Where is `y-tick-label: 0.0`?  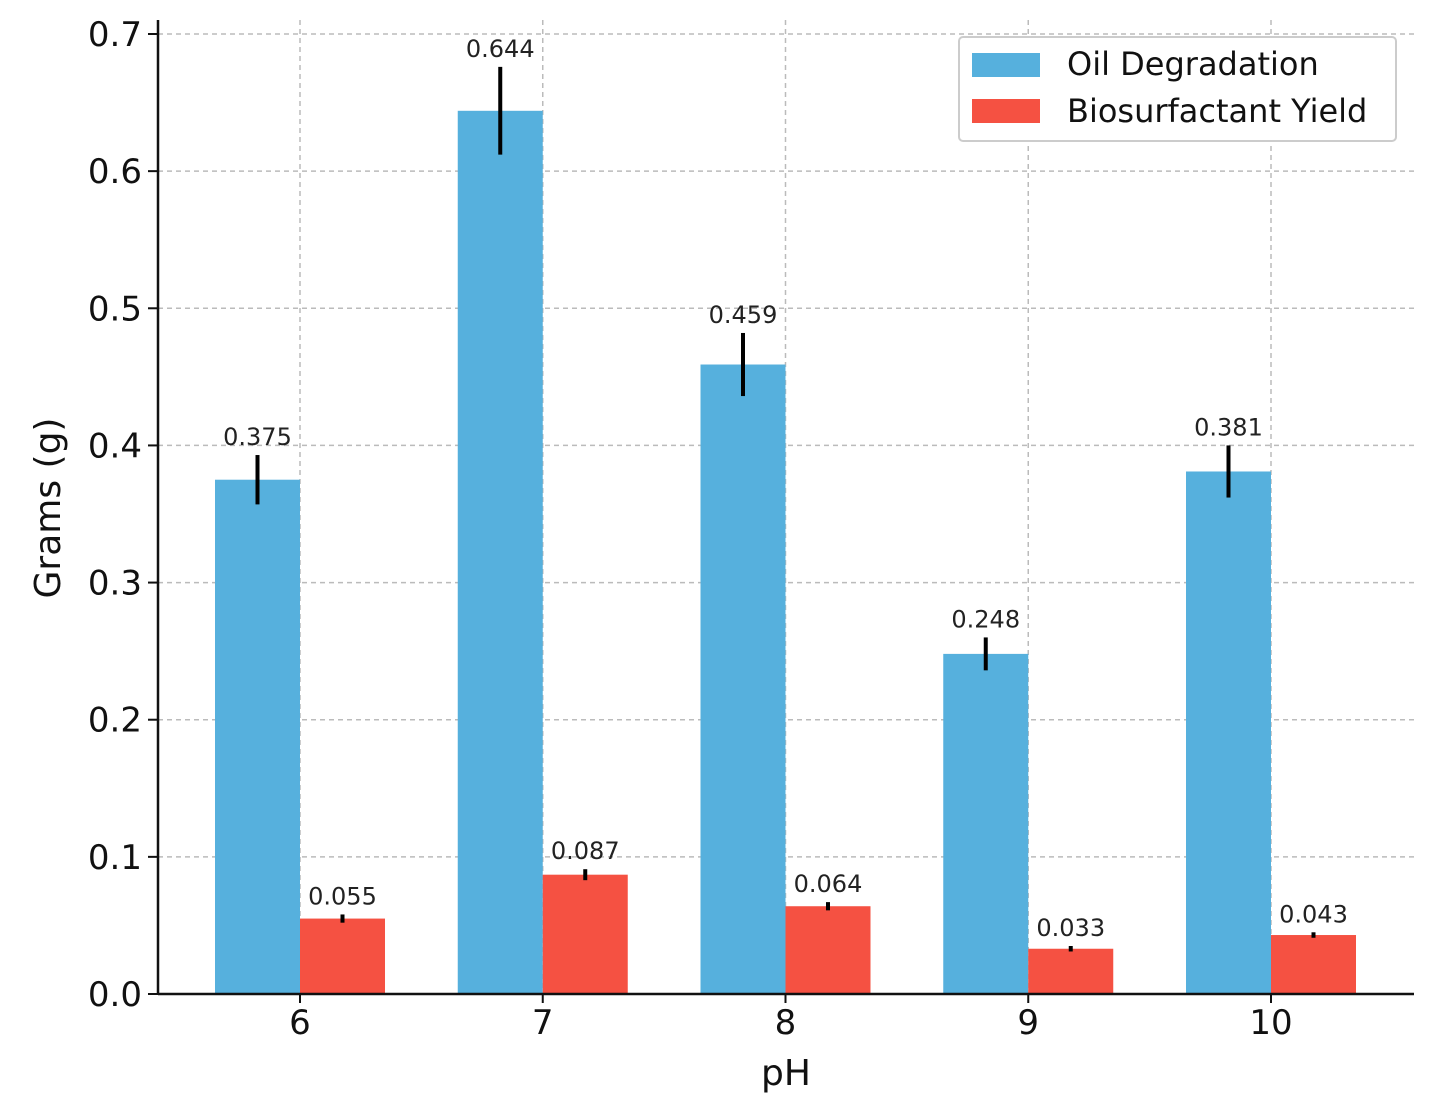
y-tick-label: 0.0 is located at coordinates (115, 995).